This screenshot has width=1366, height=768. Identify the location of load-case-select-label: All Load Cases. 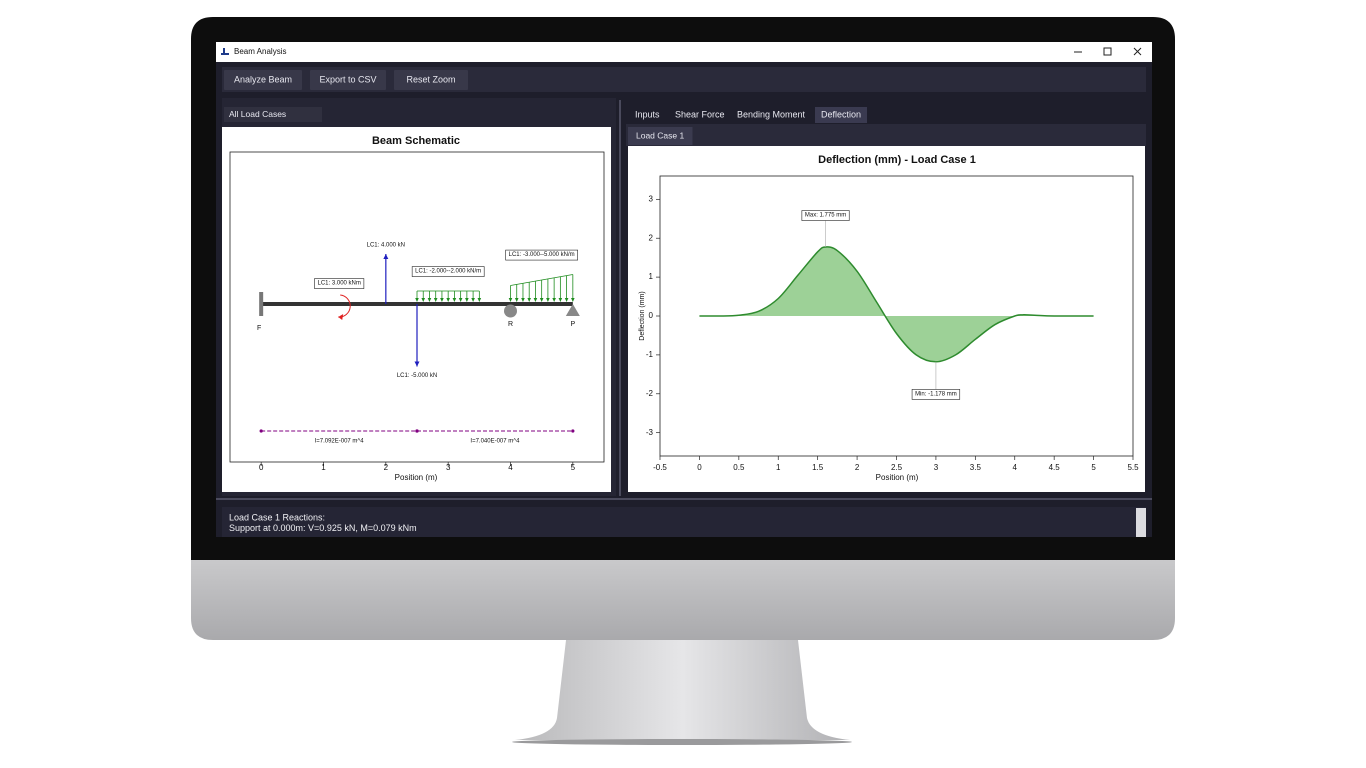
(257, 114).